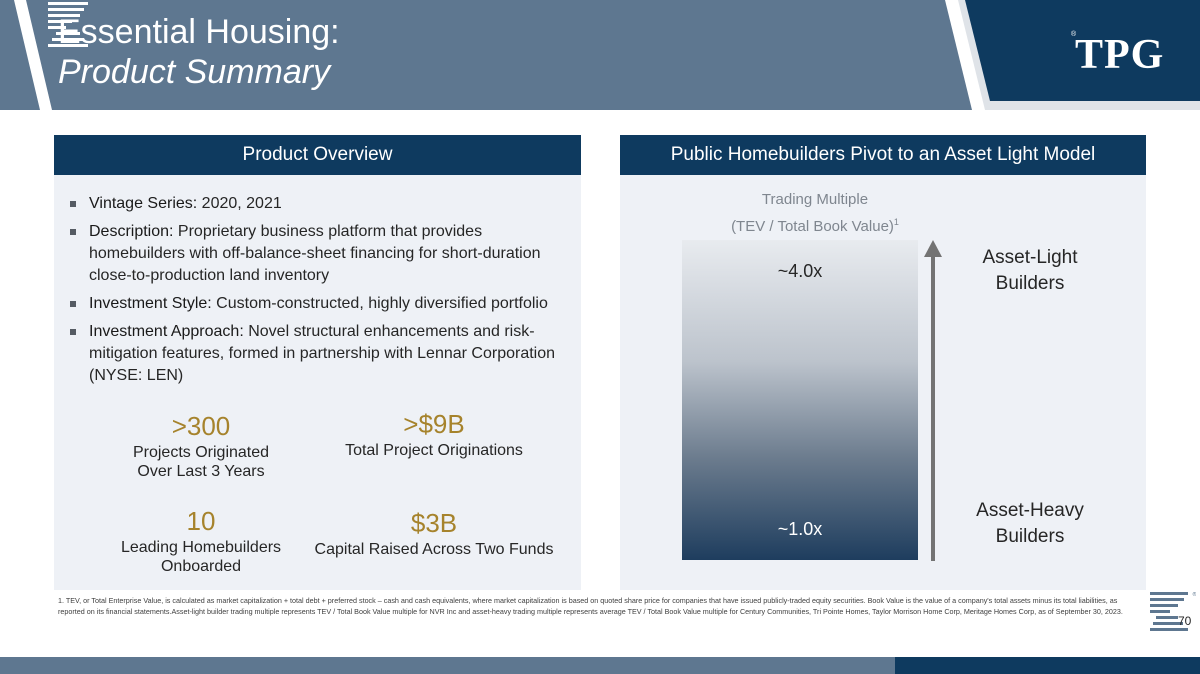 This screenshot has height=674, width=1200. Describe the element at coordinates (434, 549) in the screenshot. I see `stat-label: Capital Raised Across Two Funds` at that location.